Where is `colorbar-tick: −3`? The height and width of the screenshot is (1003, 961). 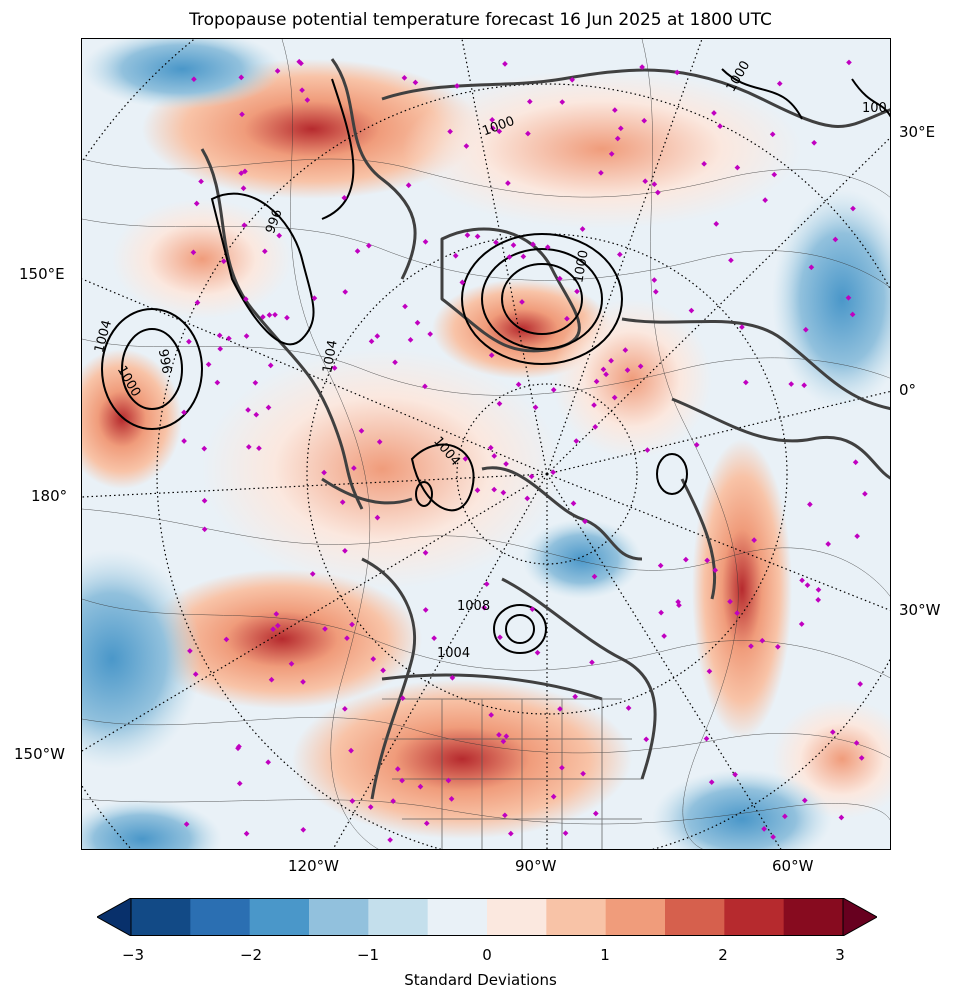 colorbar-tick: −3 is located at coordinates (133, 955).